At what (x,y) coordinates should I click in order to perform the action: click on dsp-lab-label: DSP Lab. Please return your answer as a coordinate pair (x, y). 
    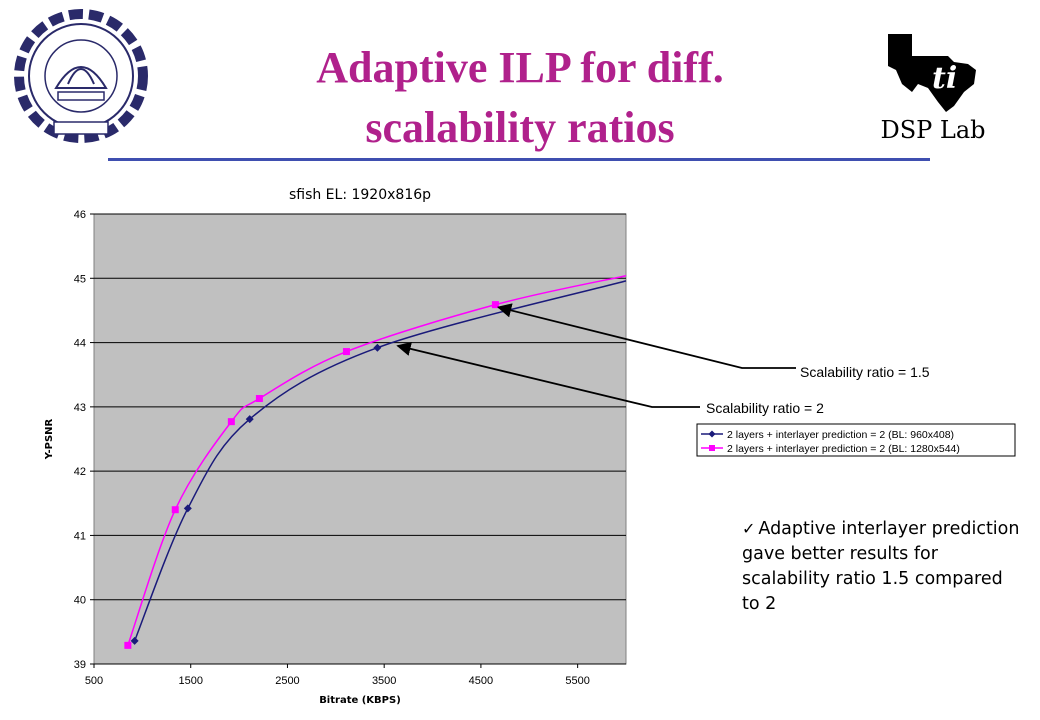
    Looking at the image, I should click on (933, 130).